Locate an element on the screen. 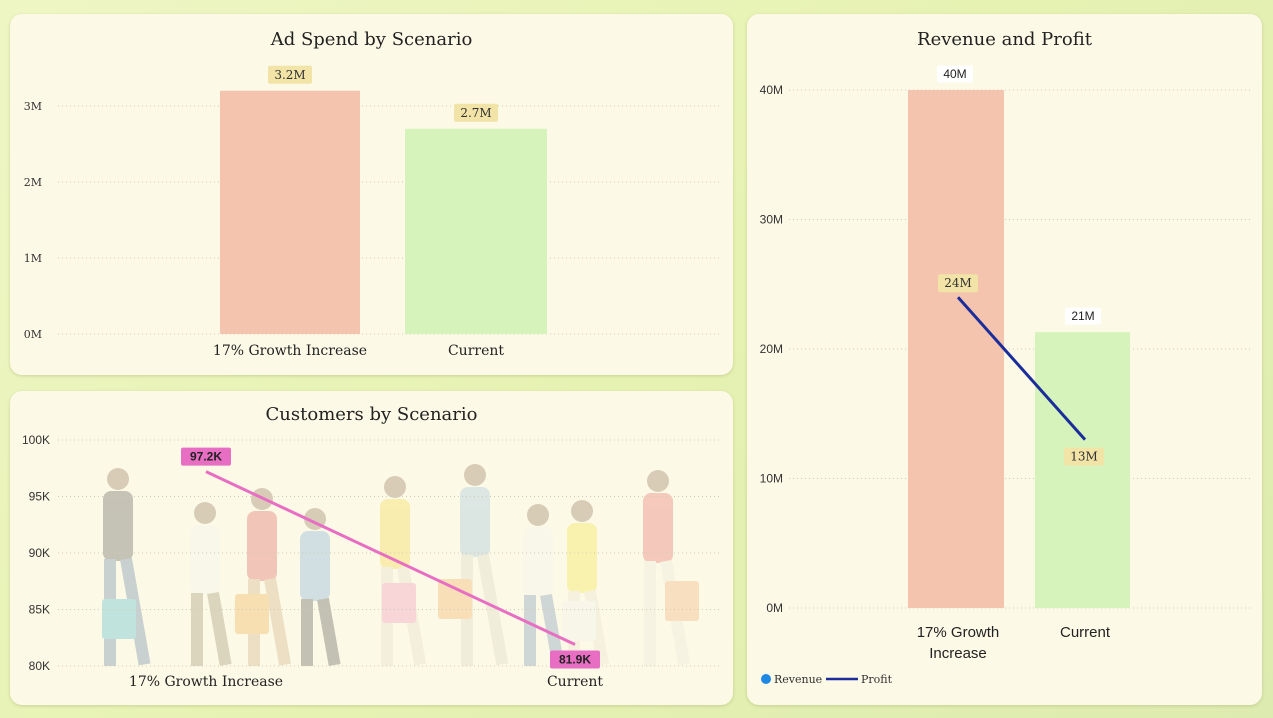 This screenshot has height=718, width=1273. ad-data-label-0-bg is located at coordinates (290, 74).